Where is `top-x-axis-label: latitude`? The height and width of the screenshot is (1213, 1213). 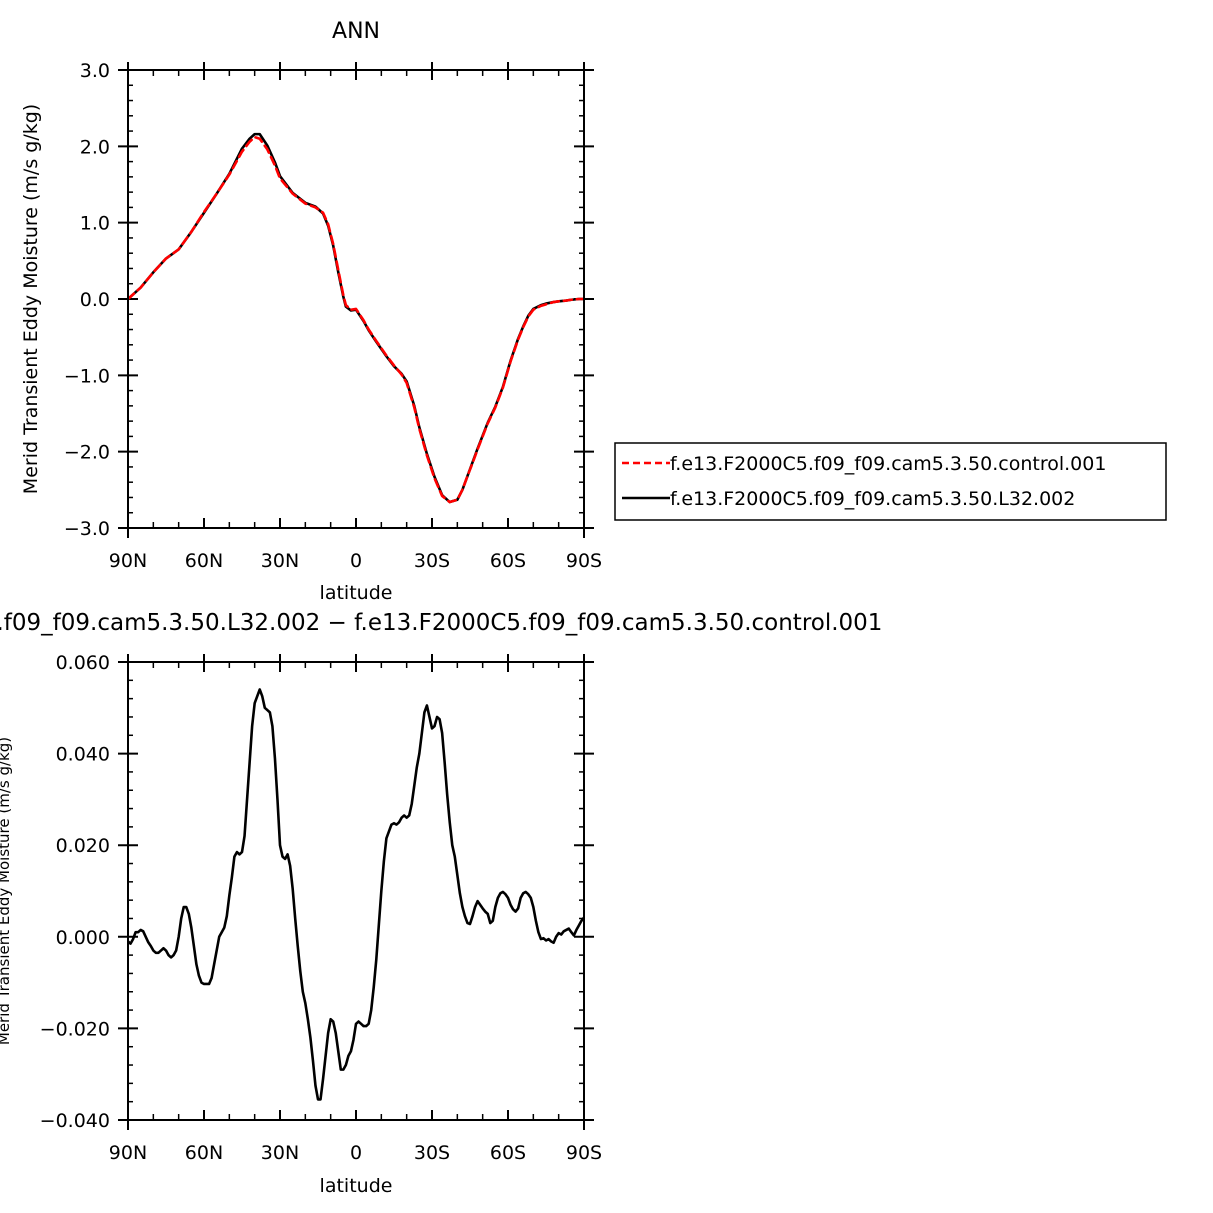 top-x-axis-label: latitude is located at coordinates (356, 593).